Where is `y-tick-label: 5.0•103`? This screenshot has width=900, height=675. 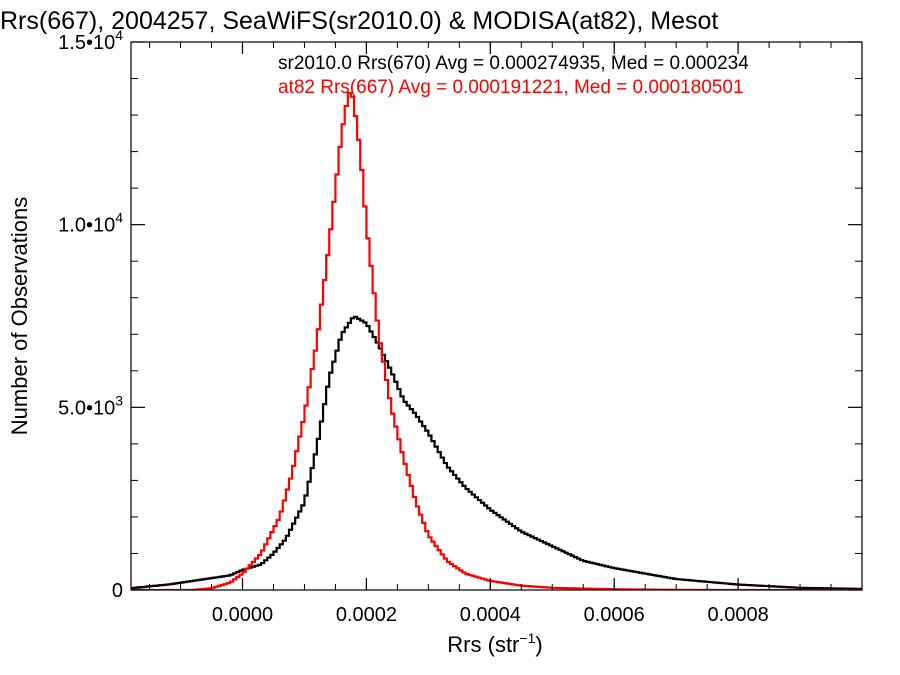 y-tick-label: 5.0•103 is located at coordinates (90, 405).